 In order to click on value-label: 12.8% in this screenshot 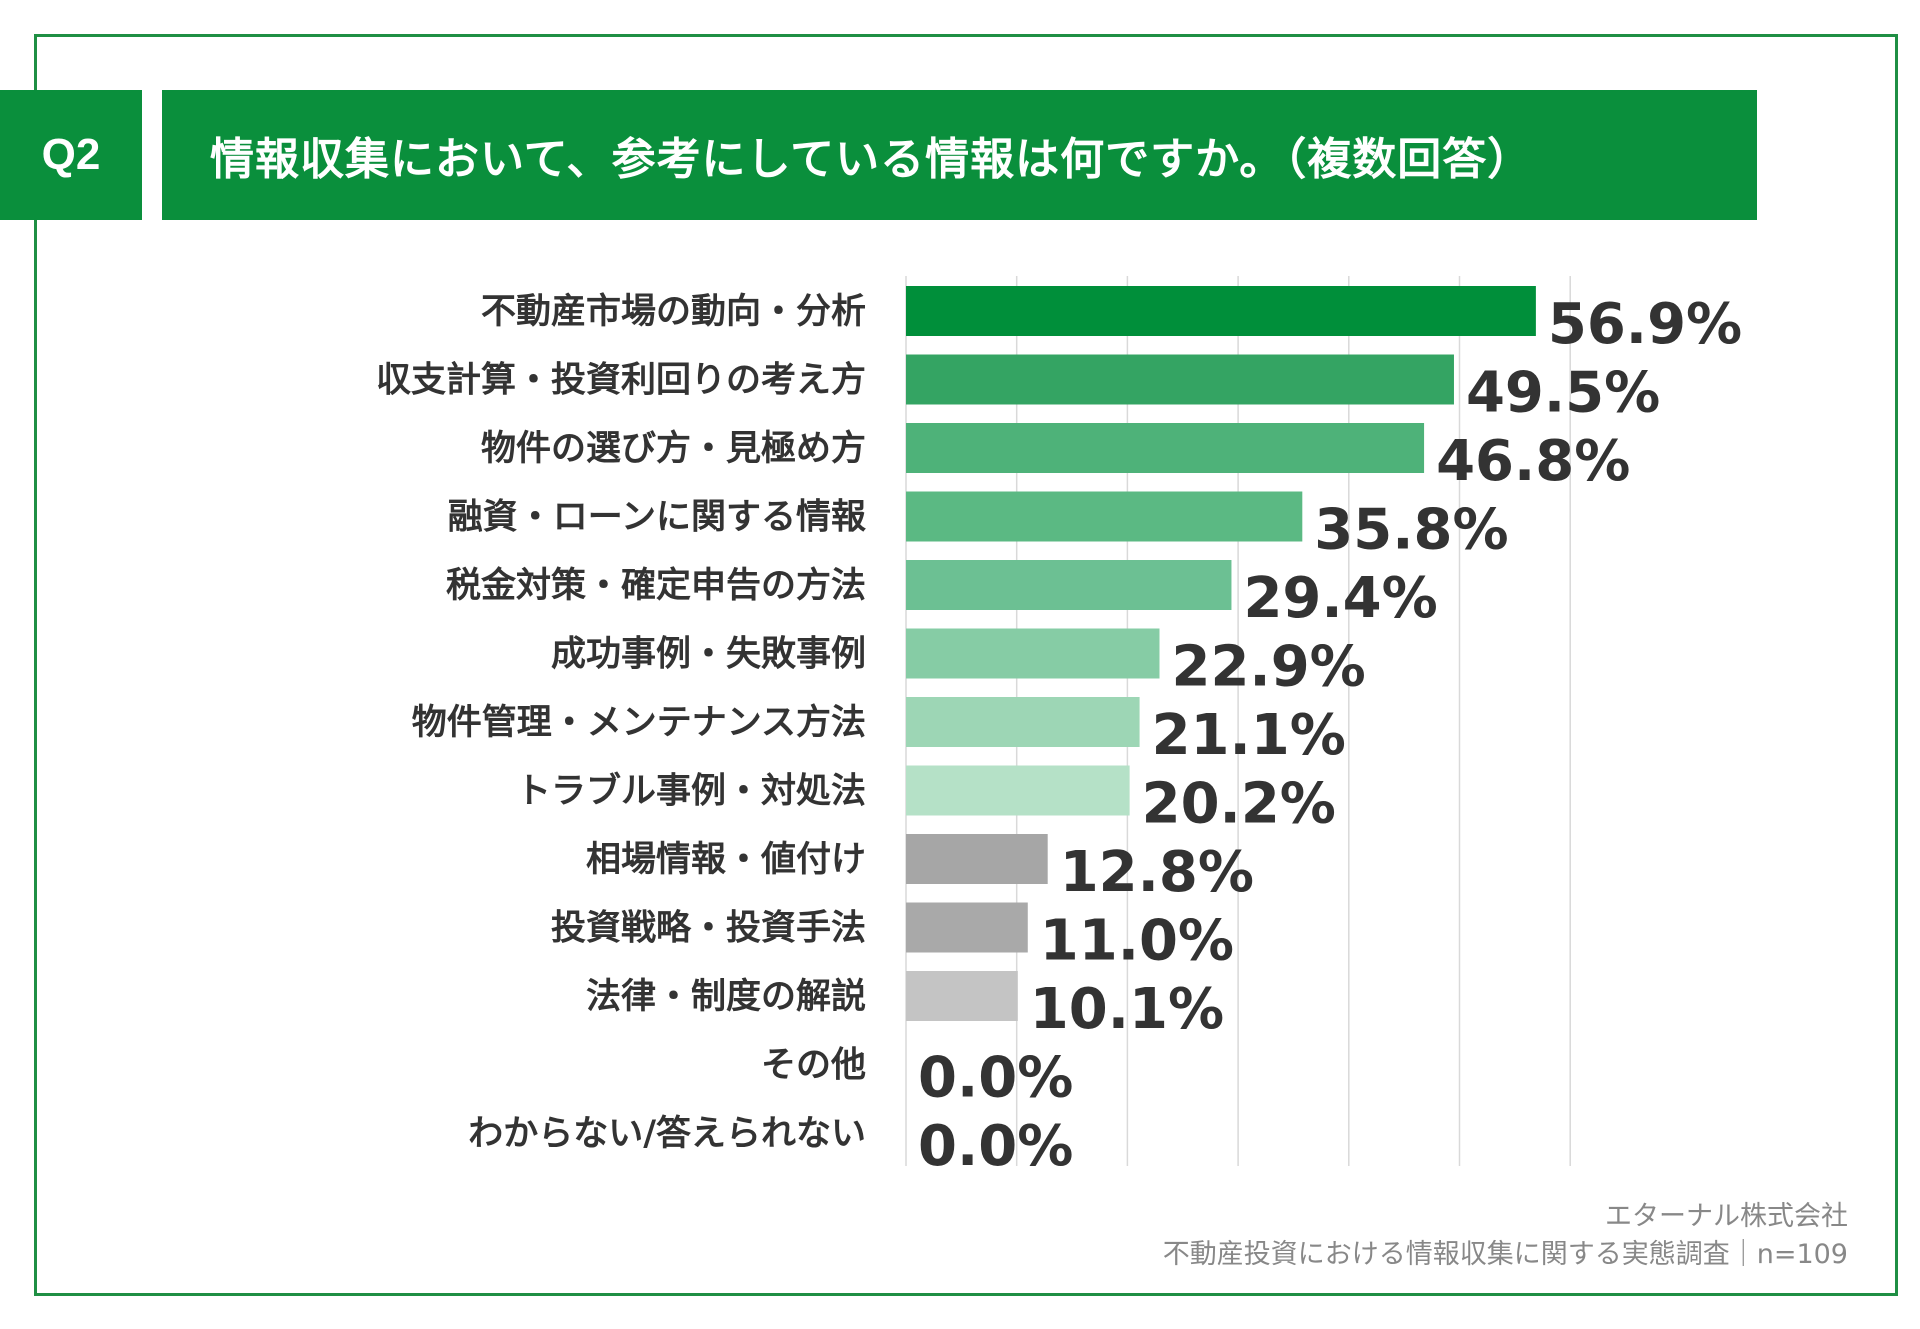, I will do `click(1157, 872)`.